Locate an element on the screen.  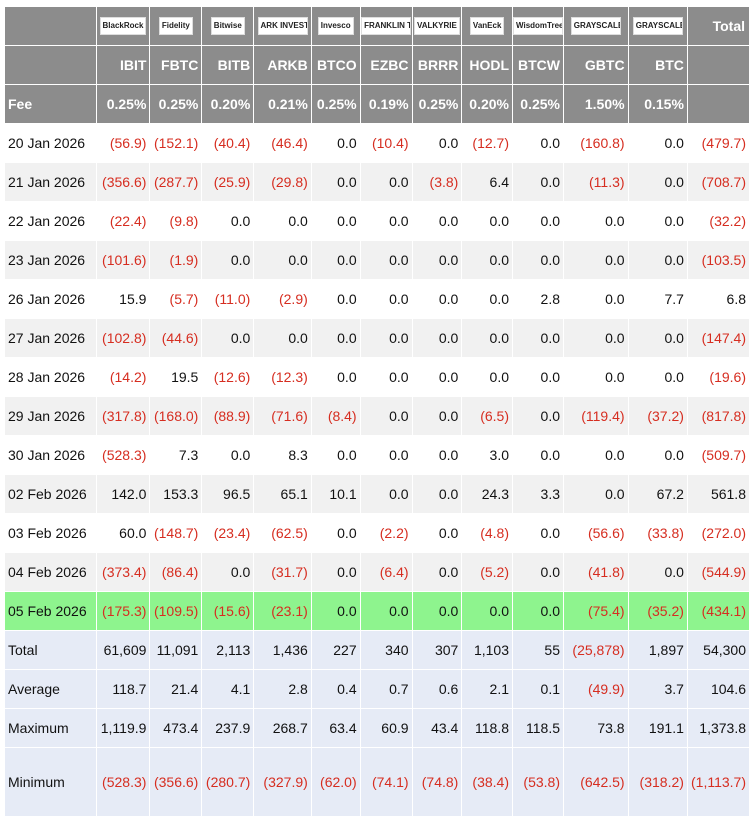
flow-value: (2.9) is located at coordinates (282, 299).